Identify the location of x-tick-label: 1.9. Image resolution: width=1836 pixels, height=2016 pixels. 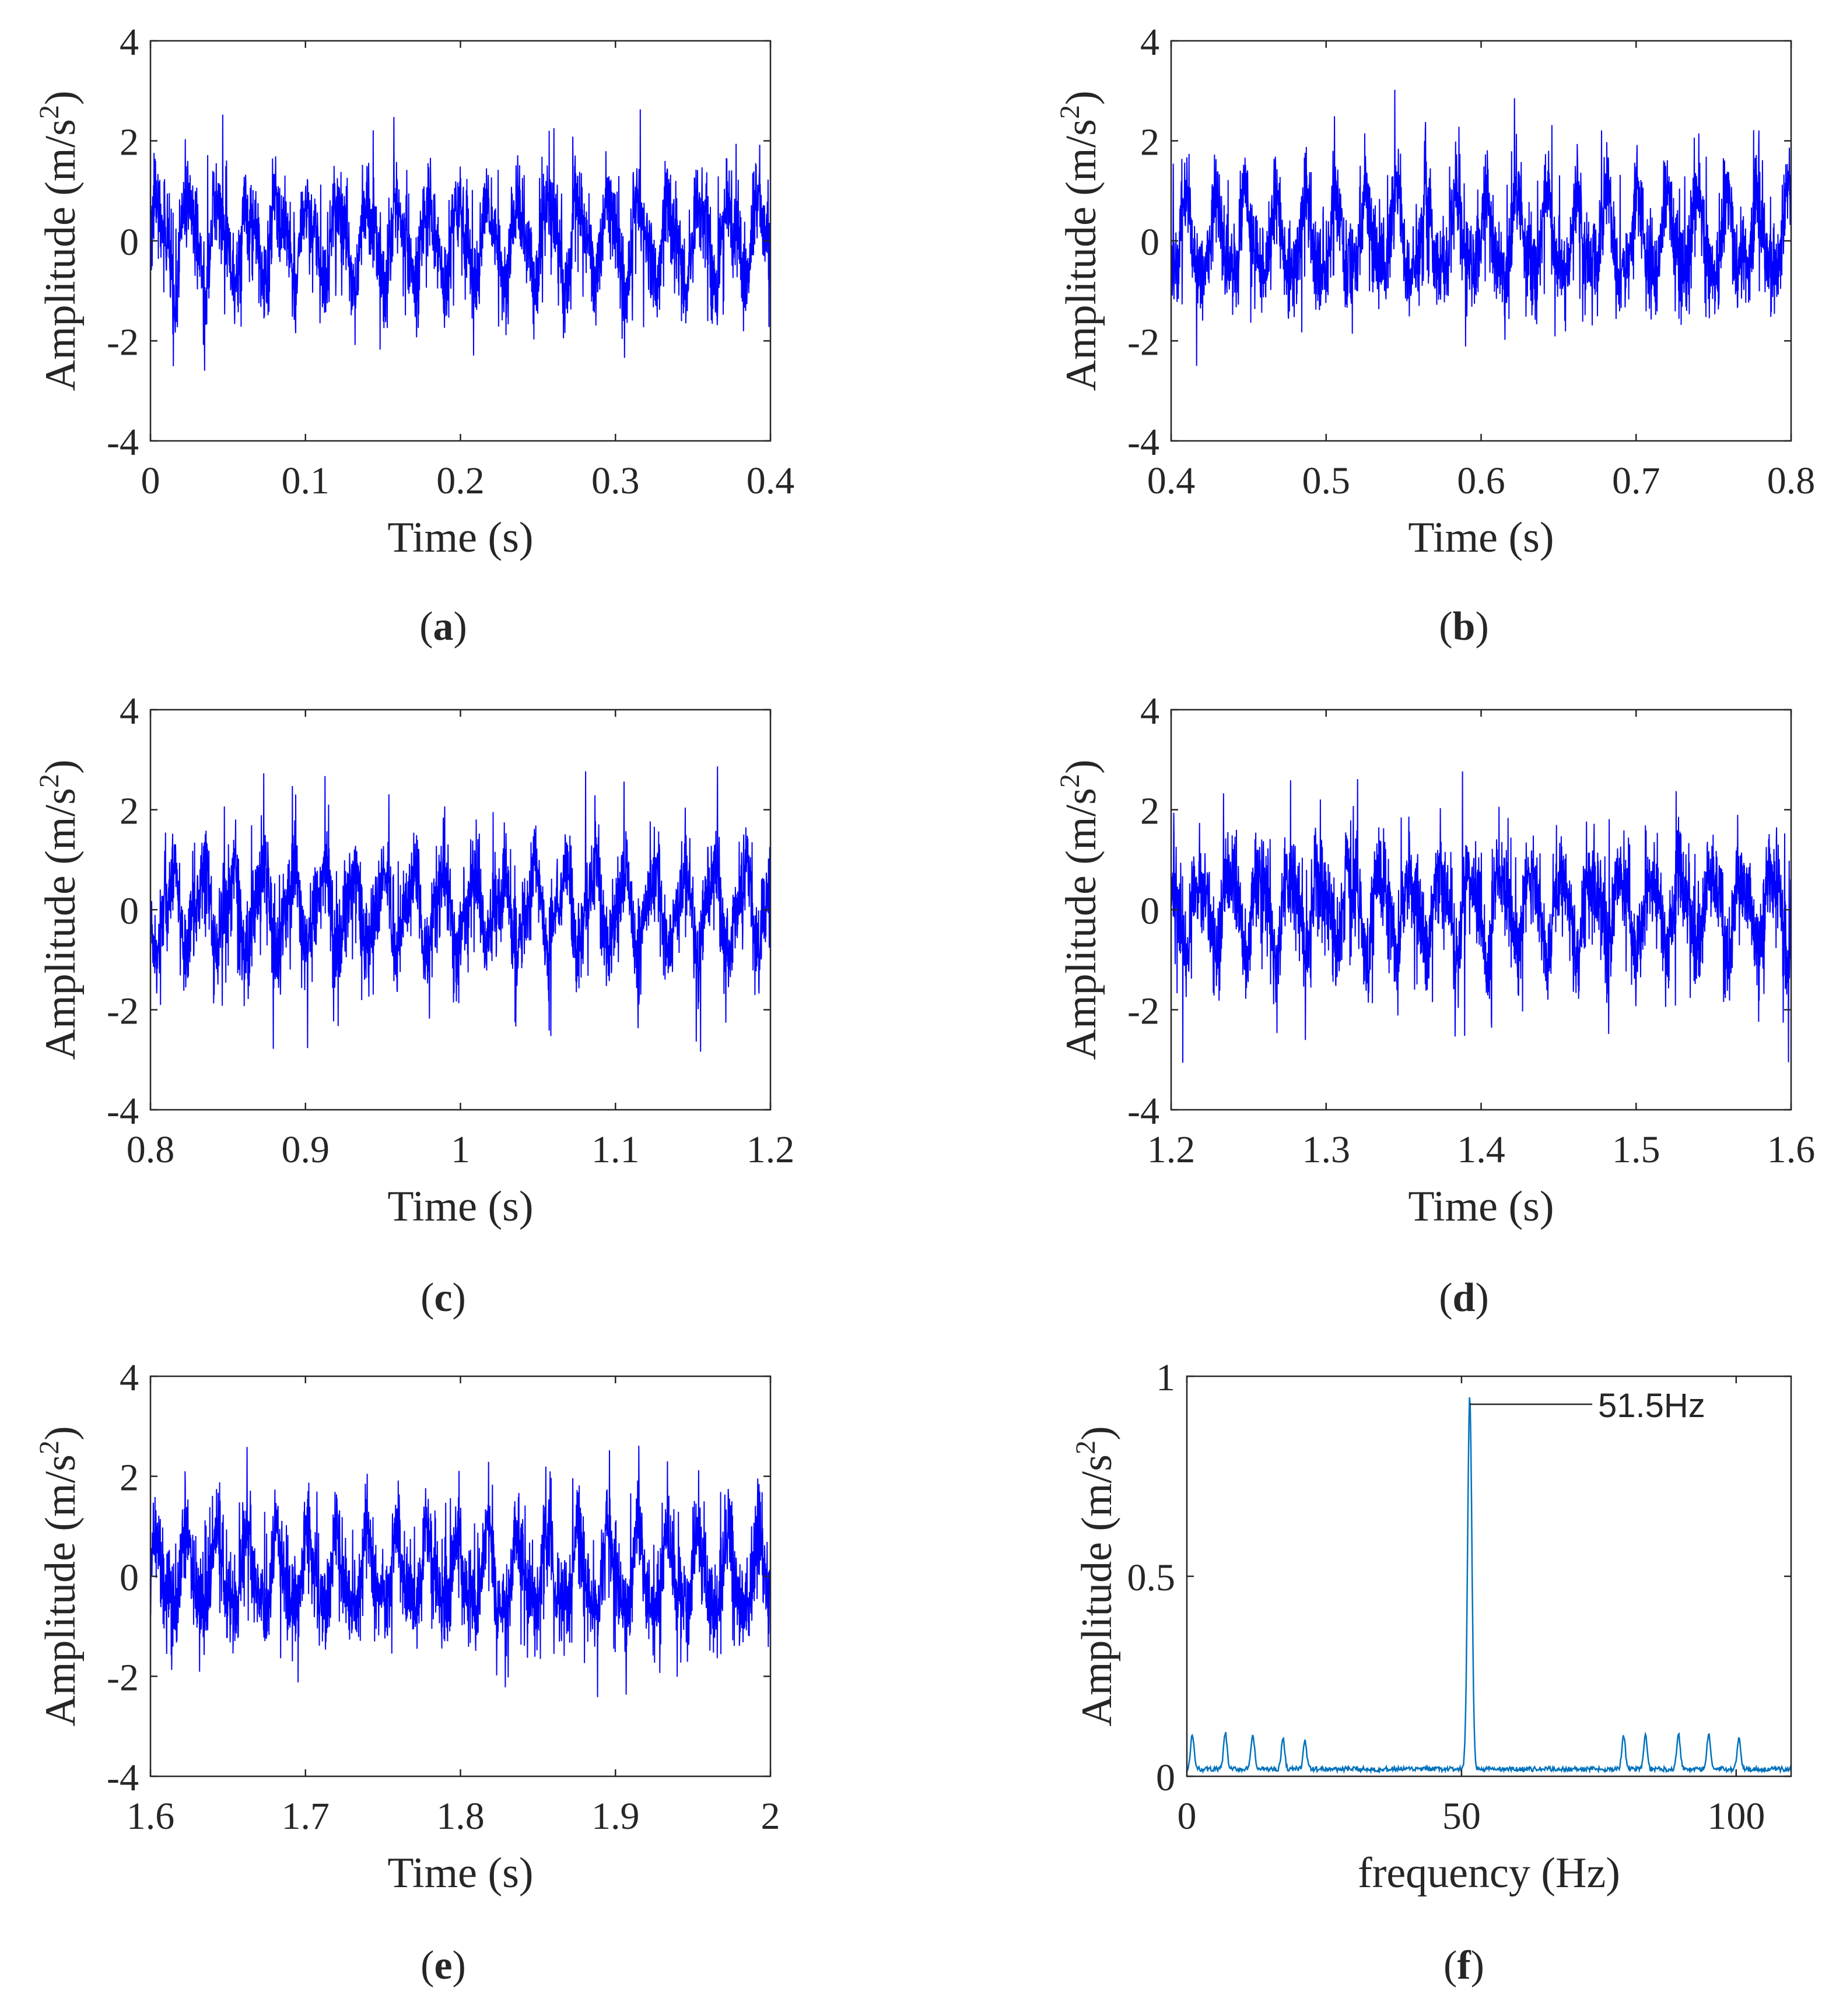
(615, 1816).